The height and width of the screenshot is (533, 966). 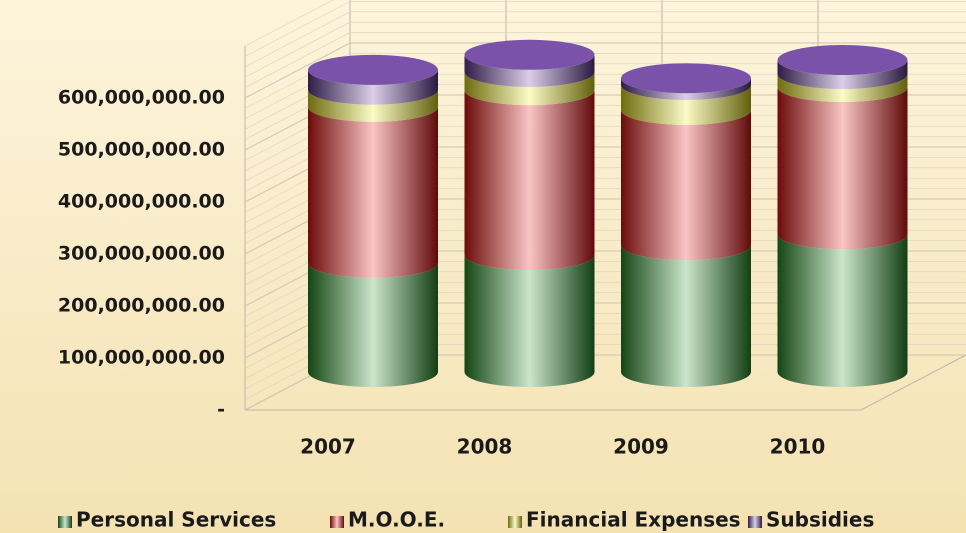 What do you see at coordinates (141, 306) in the screenshot?
I see `y-tick-label: 200,000,000.00` at bounding box center [141, 306].